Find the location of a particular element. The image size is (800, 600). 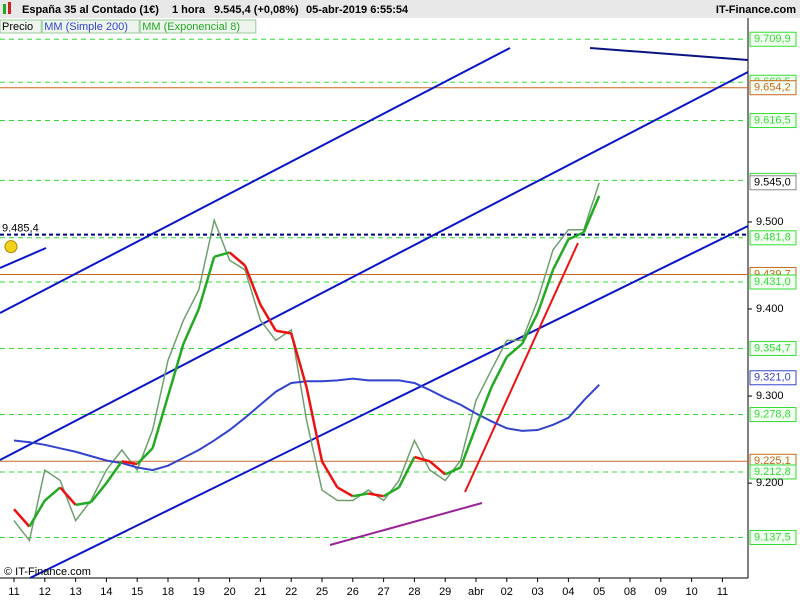

x-tick-label: 19 is located at coordinates (199, 592).